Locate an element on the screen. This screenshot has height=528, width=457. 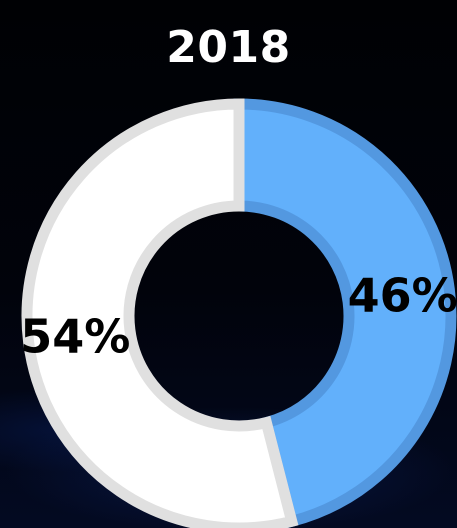
slice-label-1: 54% is located at coordinates (75, 337).